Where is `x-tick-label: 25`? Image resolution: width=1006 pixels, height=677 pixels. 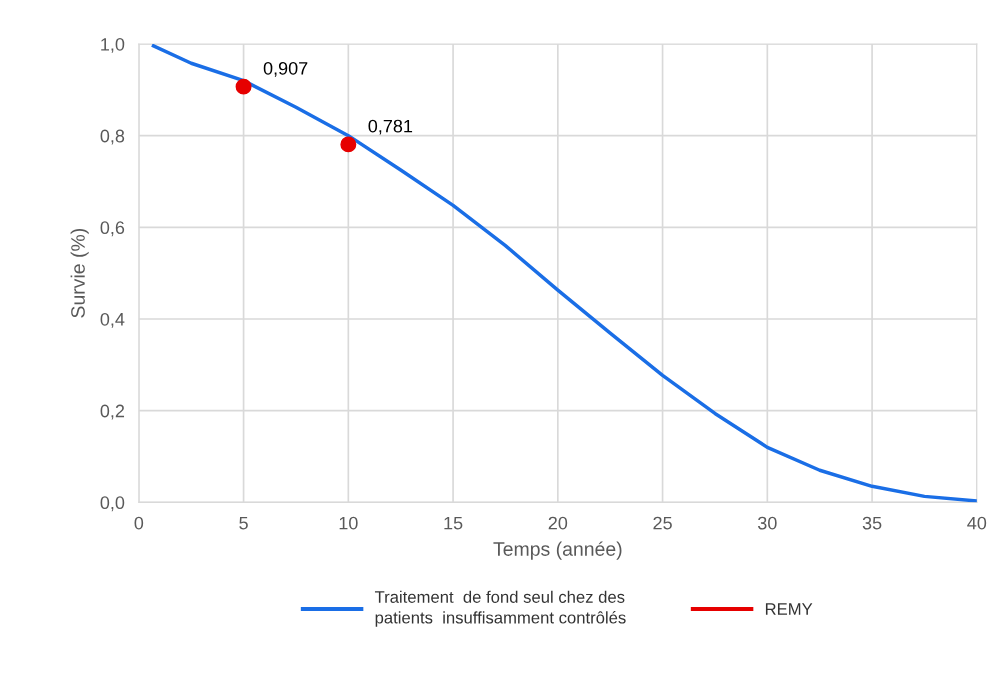 x-tick-label: 25 is located at coordinates (662, 523).